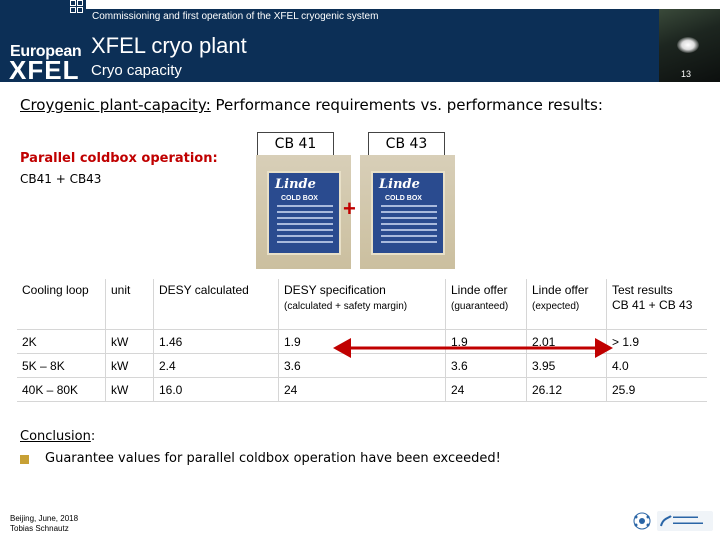 The image size is (720, 540). I want to click on double-arrow-icon, so click(473, 348).